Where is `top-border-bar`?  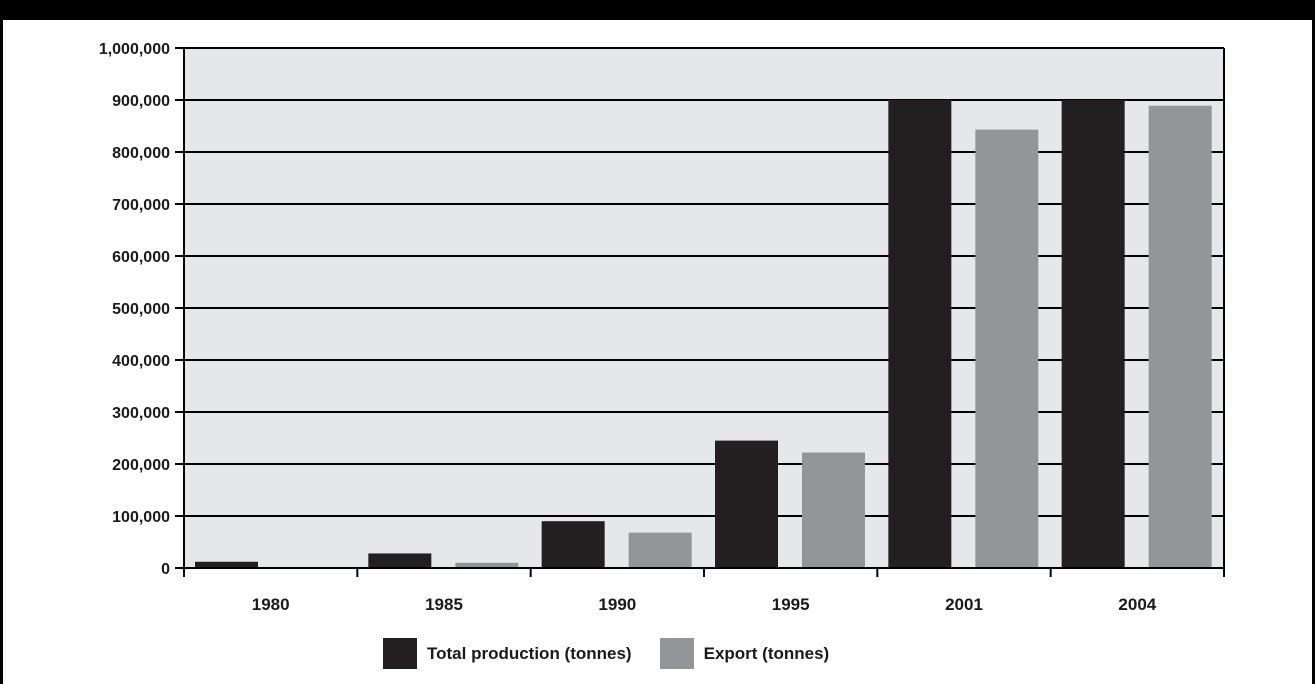 top-border-bar is located at coordinates (657, 10).